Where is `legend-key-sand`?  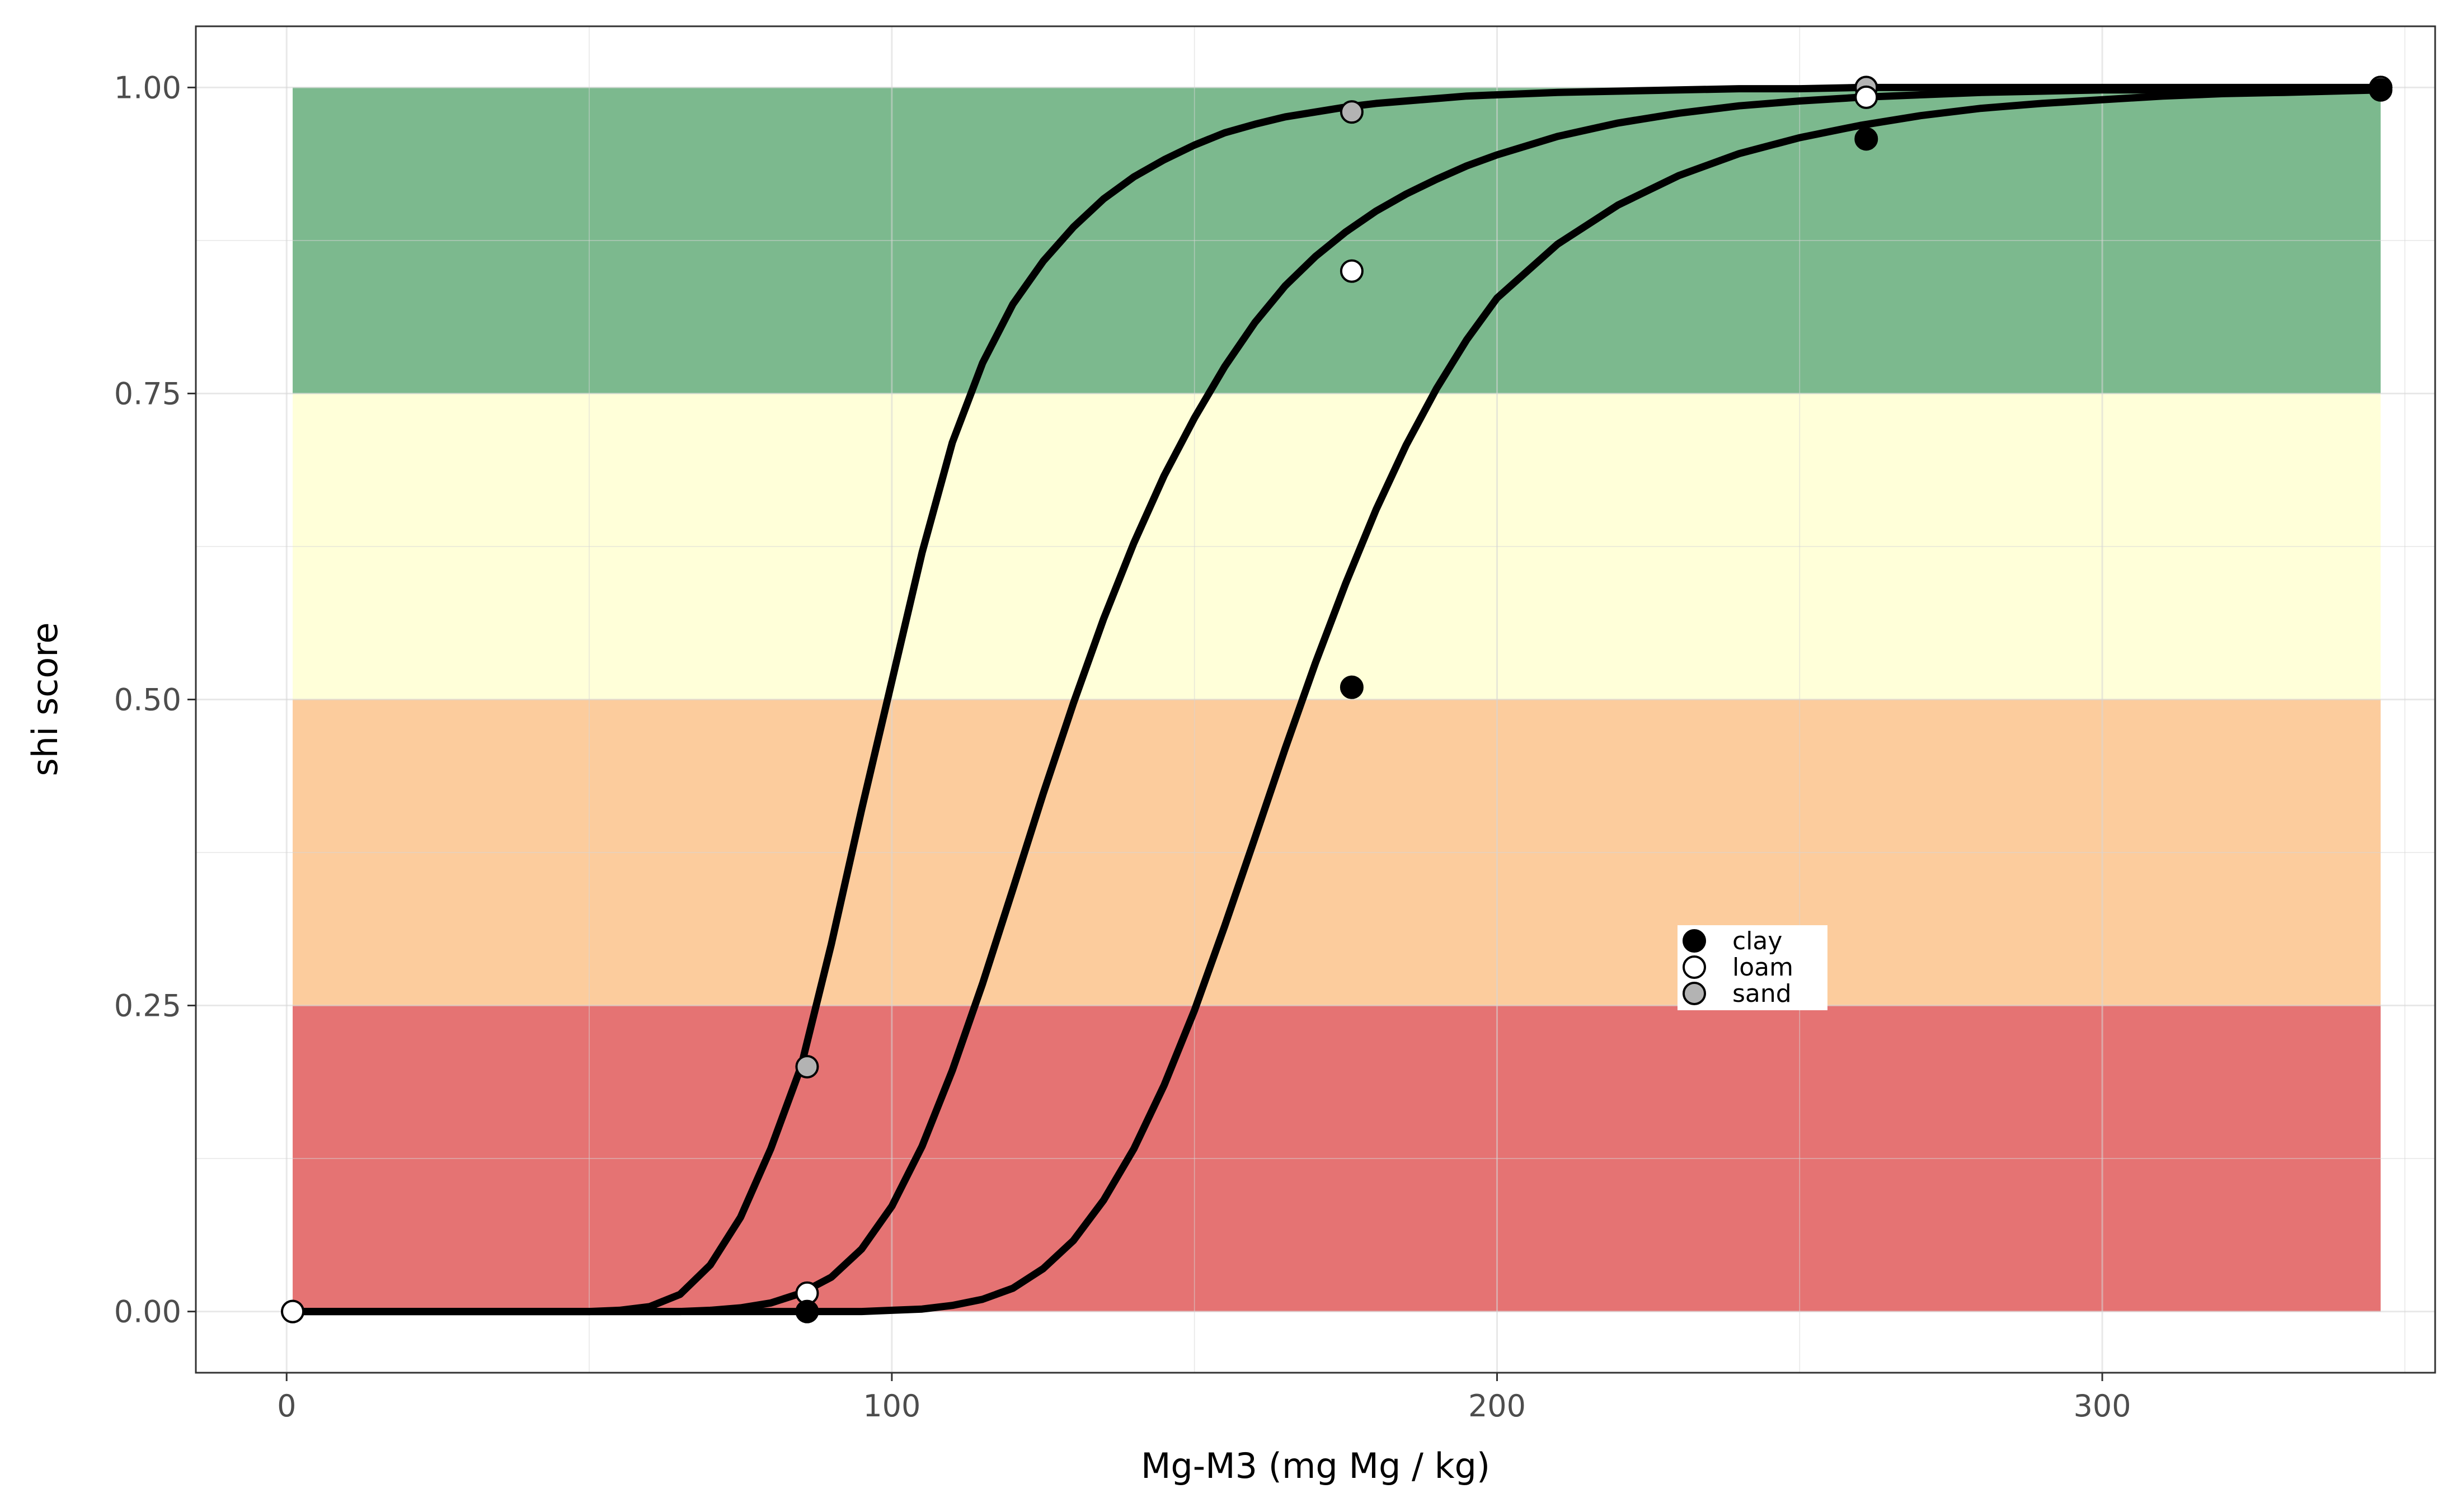
legend-key-sand is located at coordinates (1695, 993).